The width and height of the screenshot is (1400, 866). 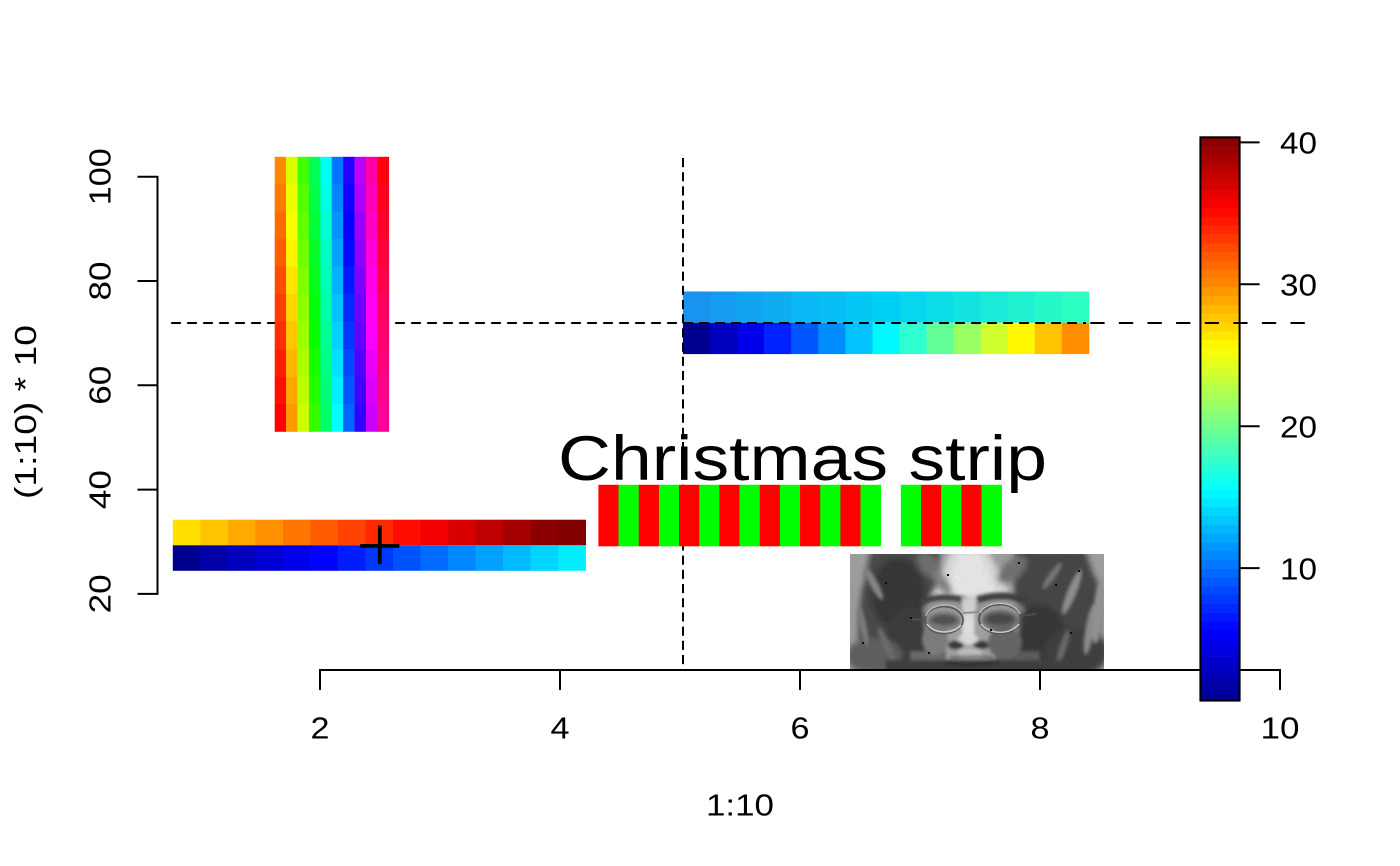 I want to click on svg-text: 30, so click(x=1298, y=285).